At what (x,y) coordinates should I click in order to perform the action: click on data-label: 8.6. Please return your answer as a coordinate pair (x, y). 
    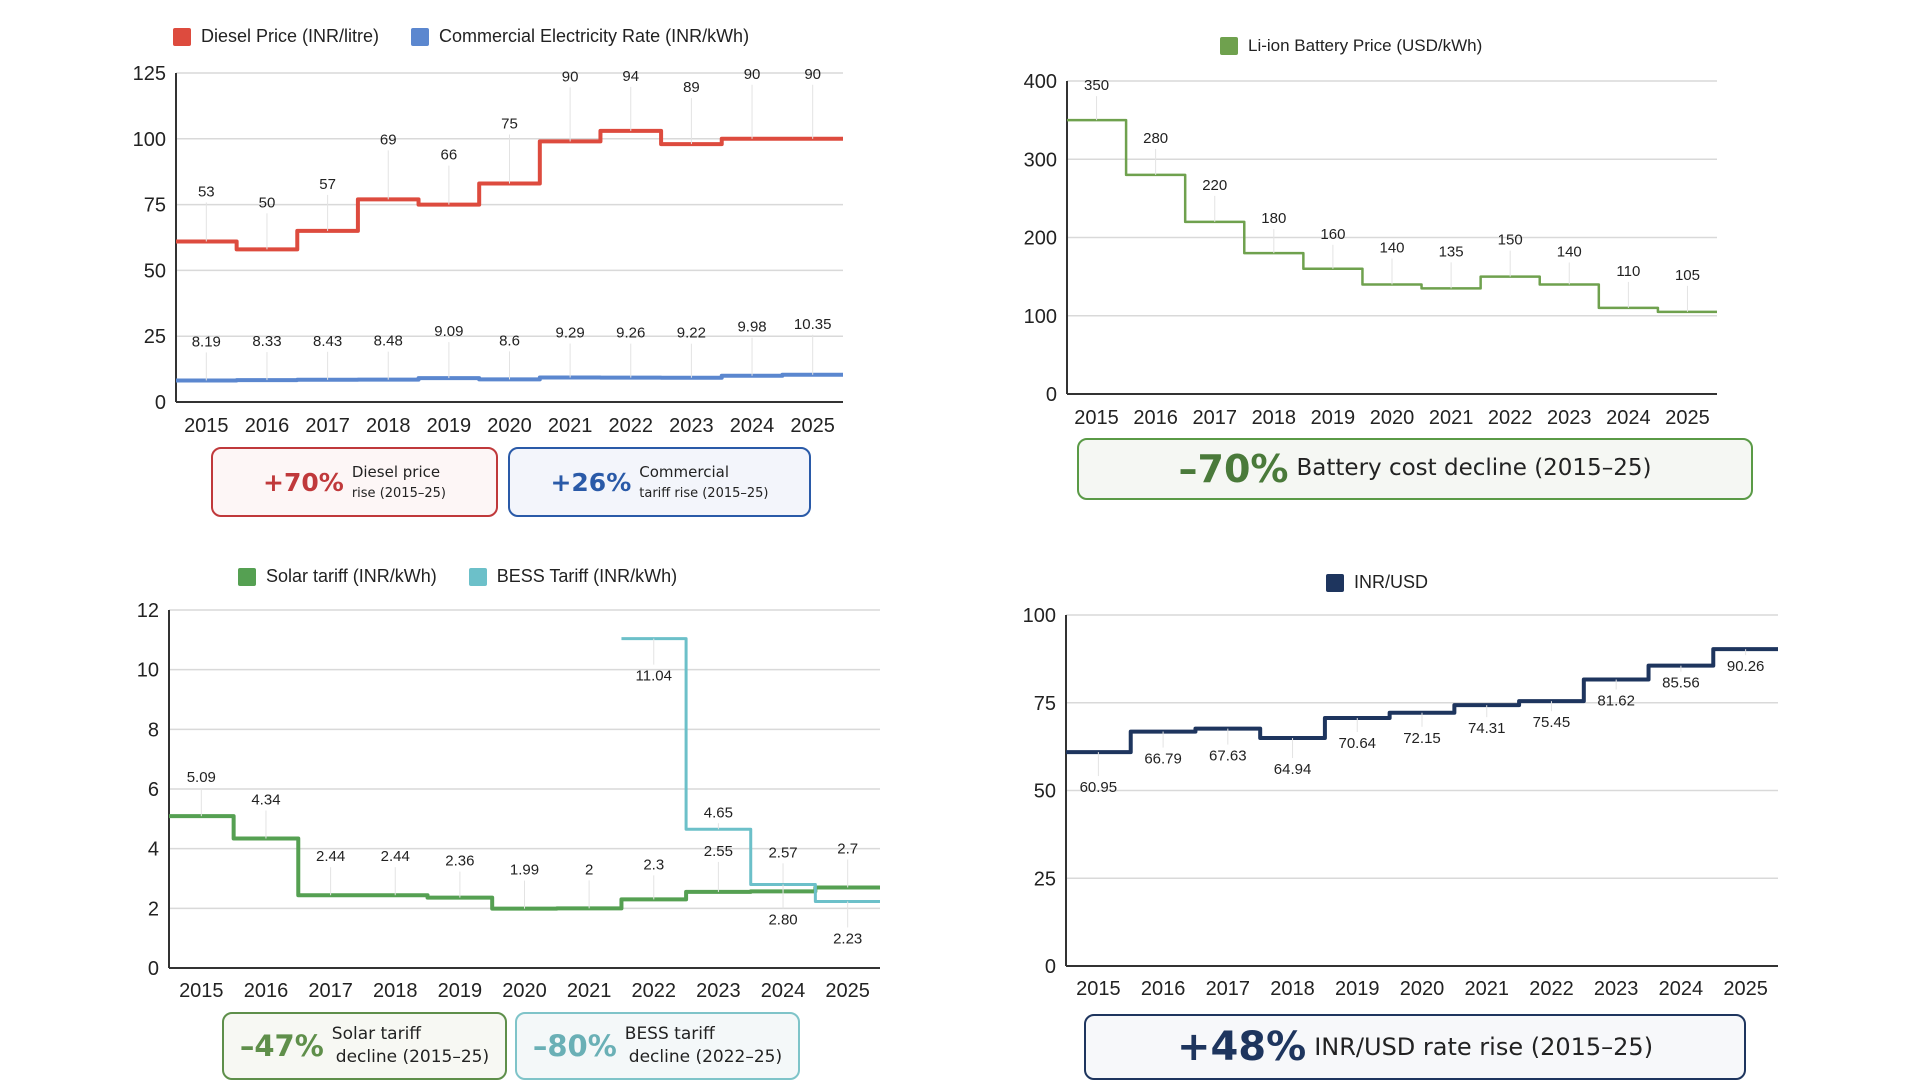
    Looking at the image, I should click on (509, 340).